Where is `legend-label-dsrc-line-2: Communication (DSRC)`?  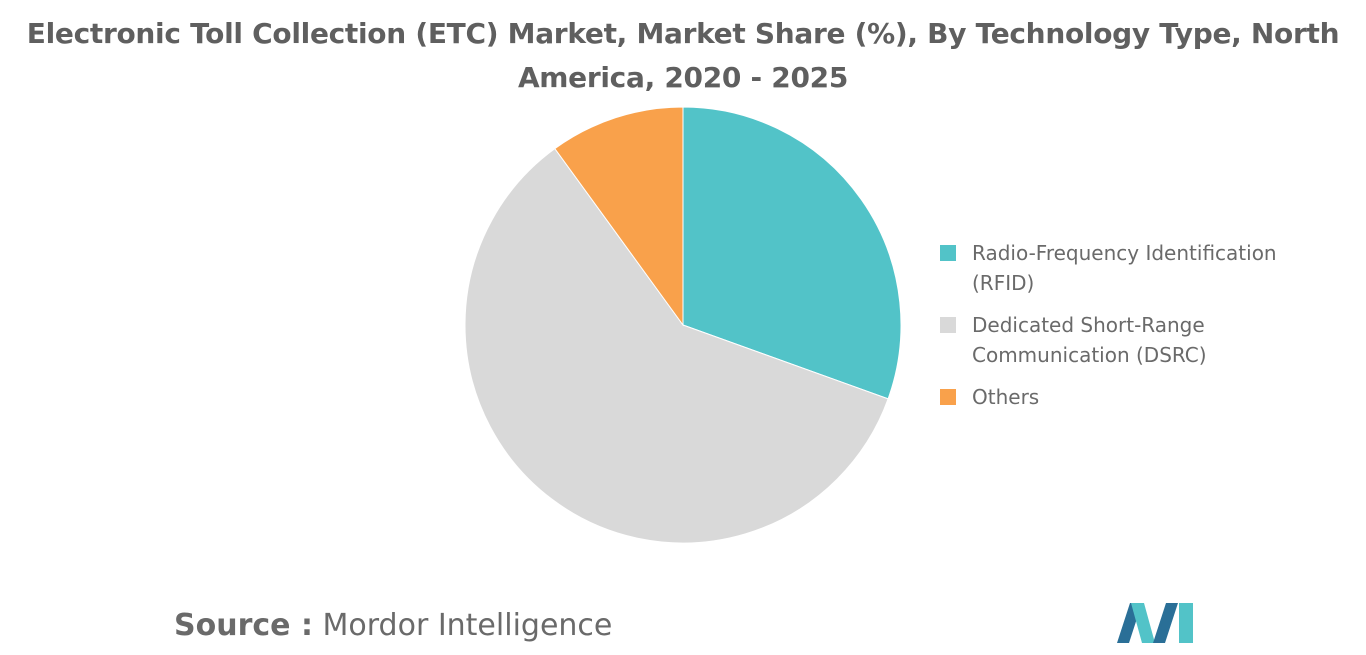
legend-label-dsrc-line-2: Communication (DSRC) is located at coordinates (1089, 355).